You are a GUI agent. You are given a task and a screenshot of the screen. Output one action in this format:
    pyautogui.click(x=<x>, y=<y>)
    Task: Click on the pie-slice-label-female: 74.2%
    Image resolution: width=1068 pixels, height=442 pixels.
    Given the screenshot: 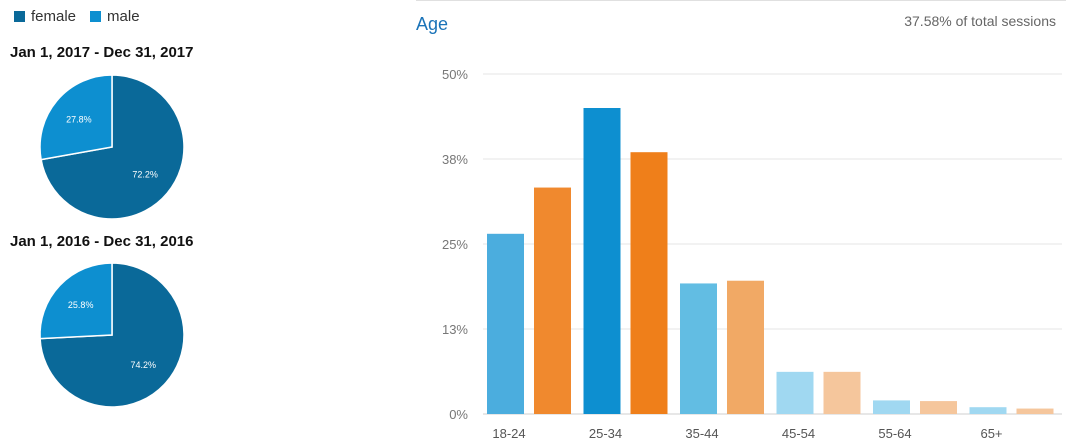 What is the action you would take?
    pyautogui.click(x=144, y=365)
    